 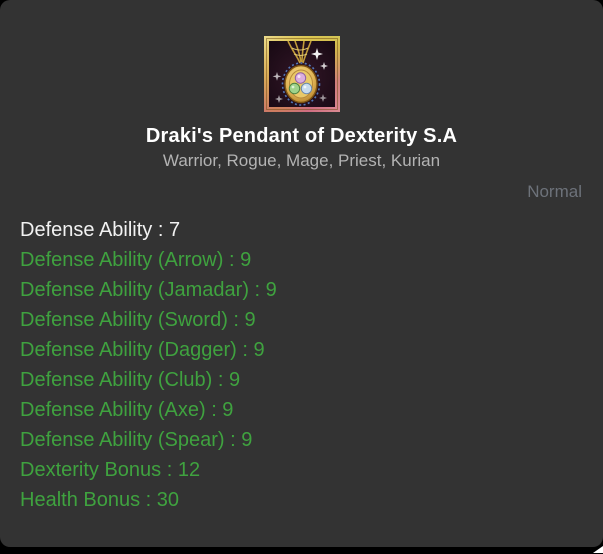 I want to click on item-title: Draki's Pendant of Dexterity S.A, so click(x=301, y=136).